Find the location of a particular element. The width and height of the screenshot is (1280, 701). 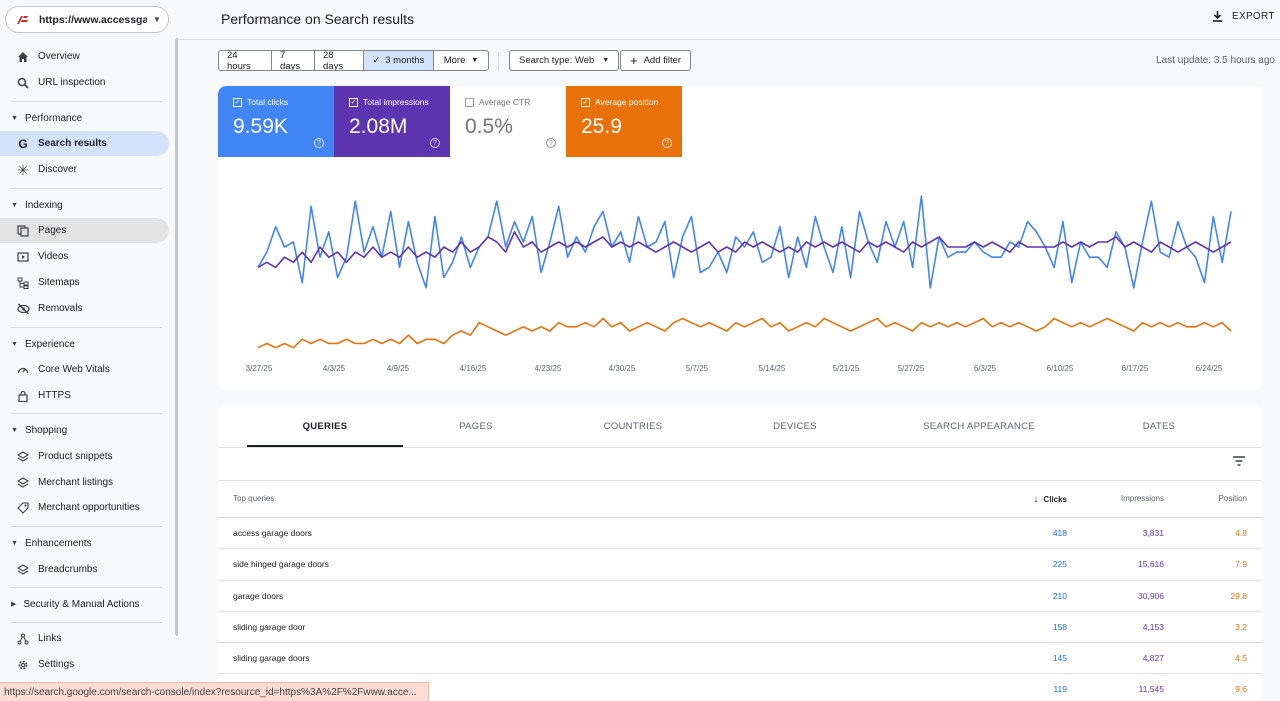

tab-pages: PAGES is located at coordinates (476, 426).